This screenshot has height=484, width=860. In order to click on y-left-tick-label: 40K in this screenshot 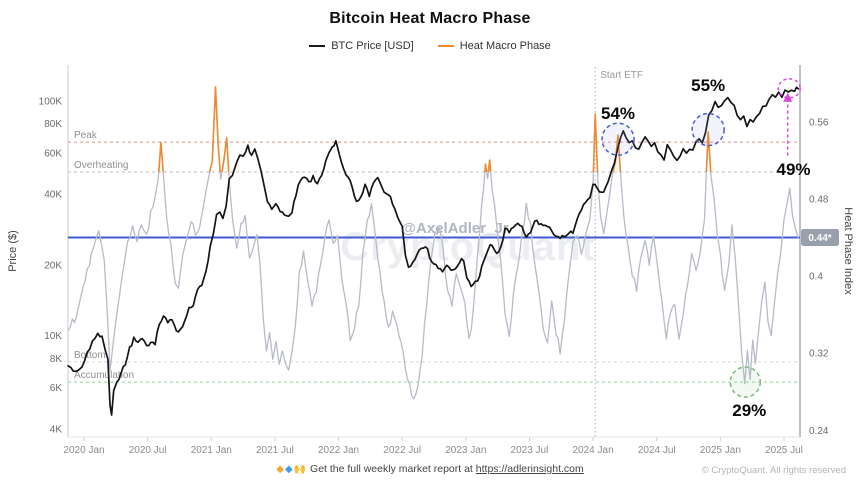, I will do `click(53, 195)`.